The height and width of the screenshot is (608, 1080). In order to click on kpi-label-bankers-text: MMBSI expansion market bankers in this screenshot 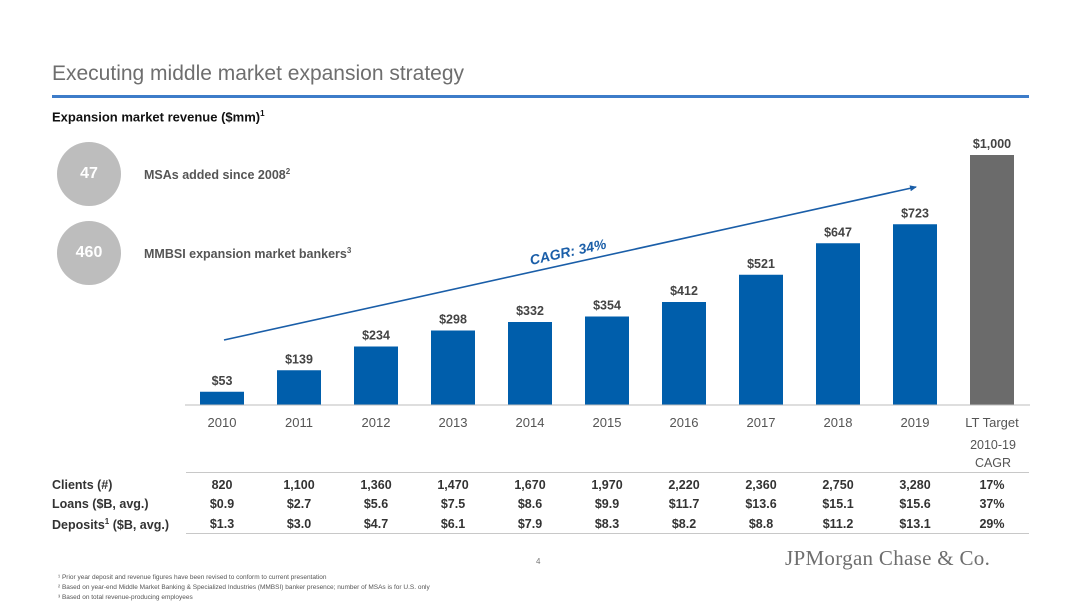, I will do `click(245, 254)`.